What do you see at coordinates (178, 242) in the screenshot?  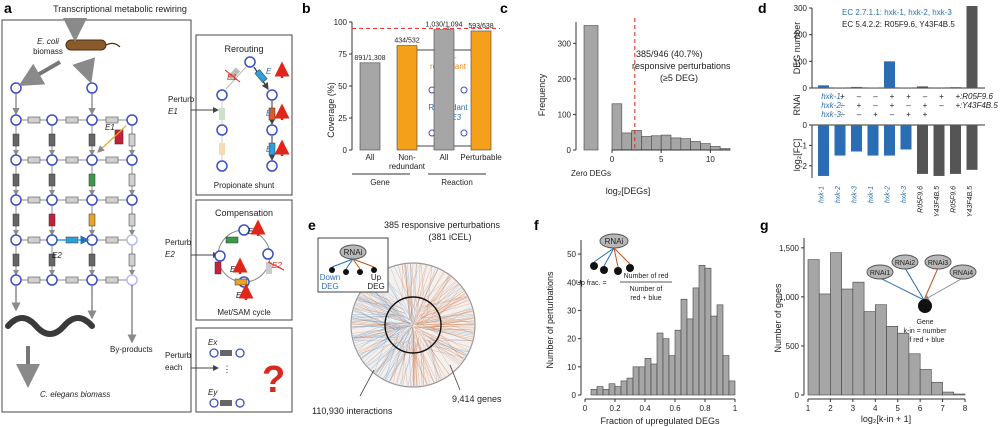 I see `perturb-e2-label-1: Perturb` at bounding box center [178, 242].